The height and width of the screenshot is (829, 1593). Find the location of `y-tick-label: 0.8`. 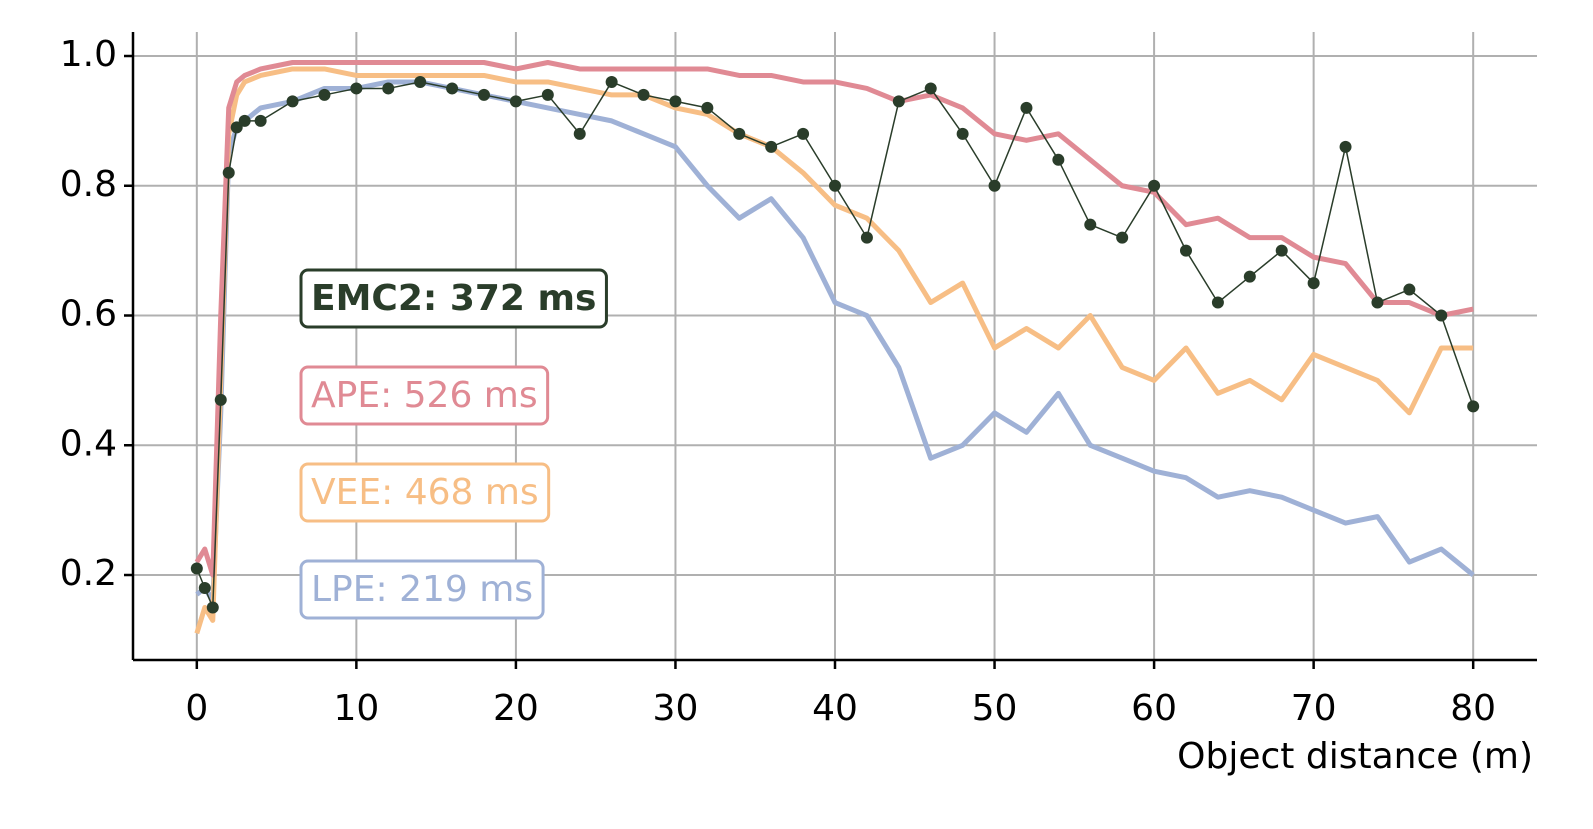

y-tick-label: 0.8 is located at coordinates (88, 184).